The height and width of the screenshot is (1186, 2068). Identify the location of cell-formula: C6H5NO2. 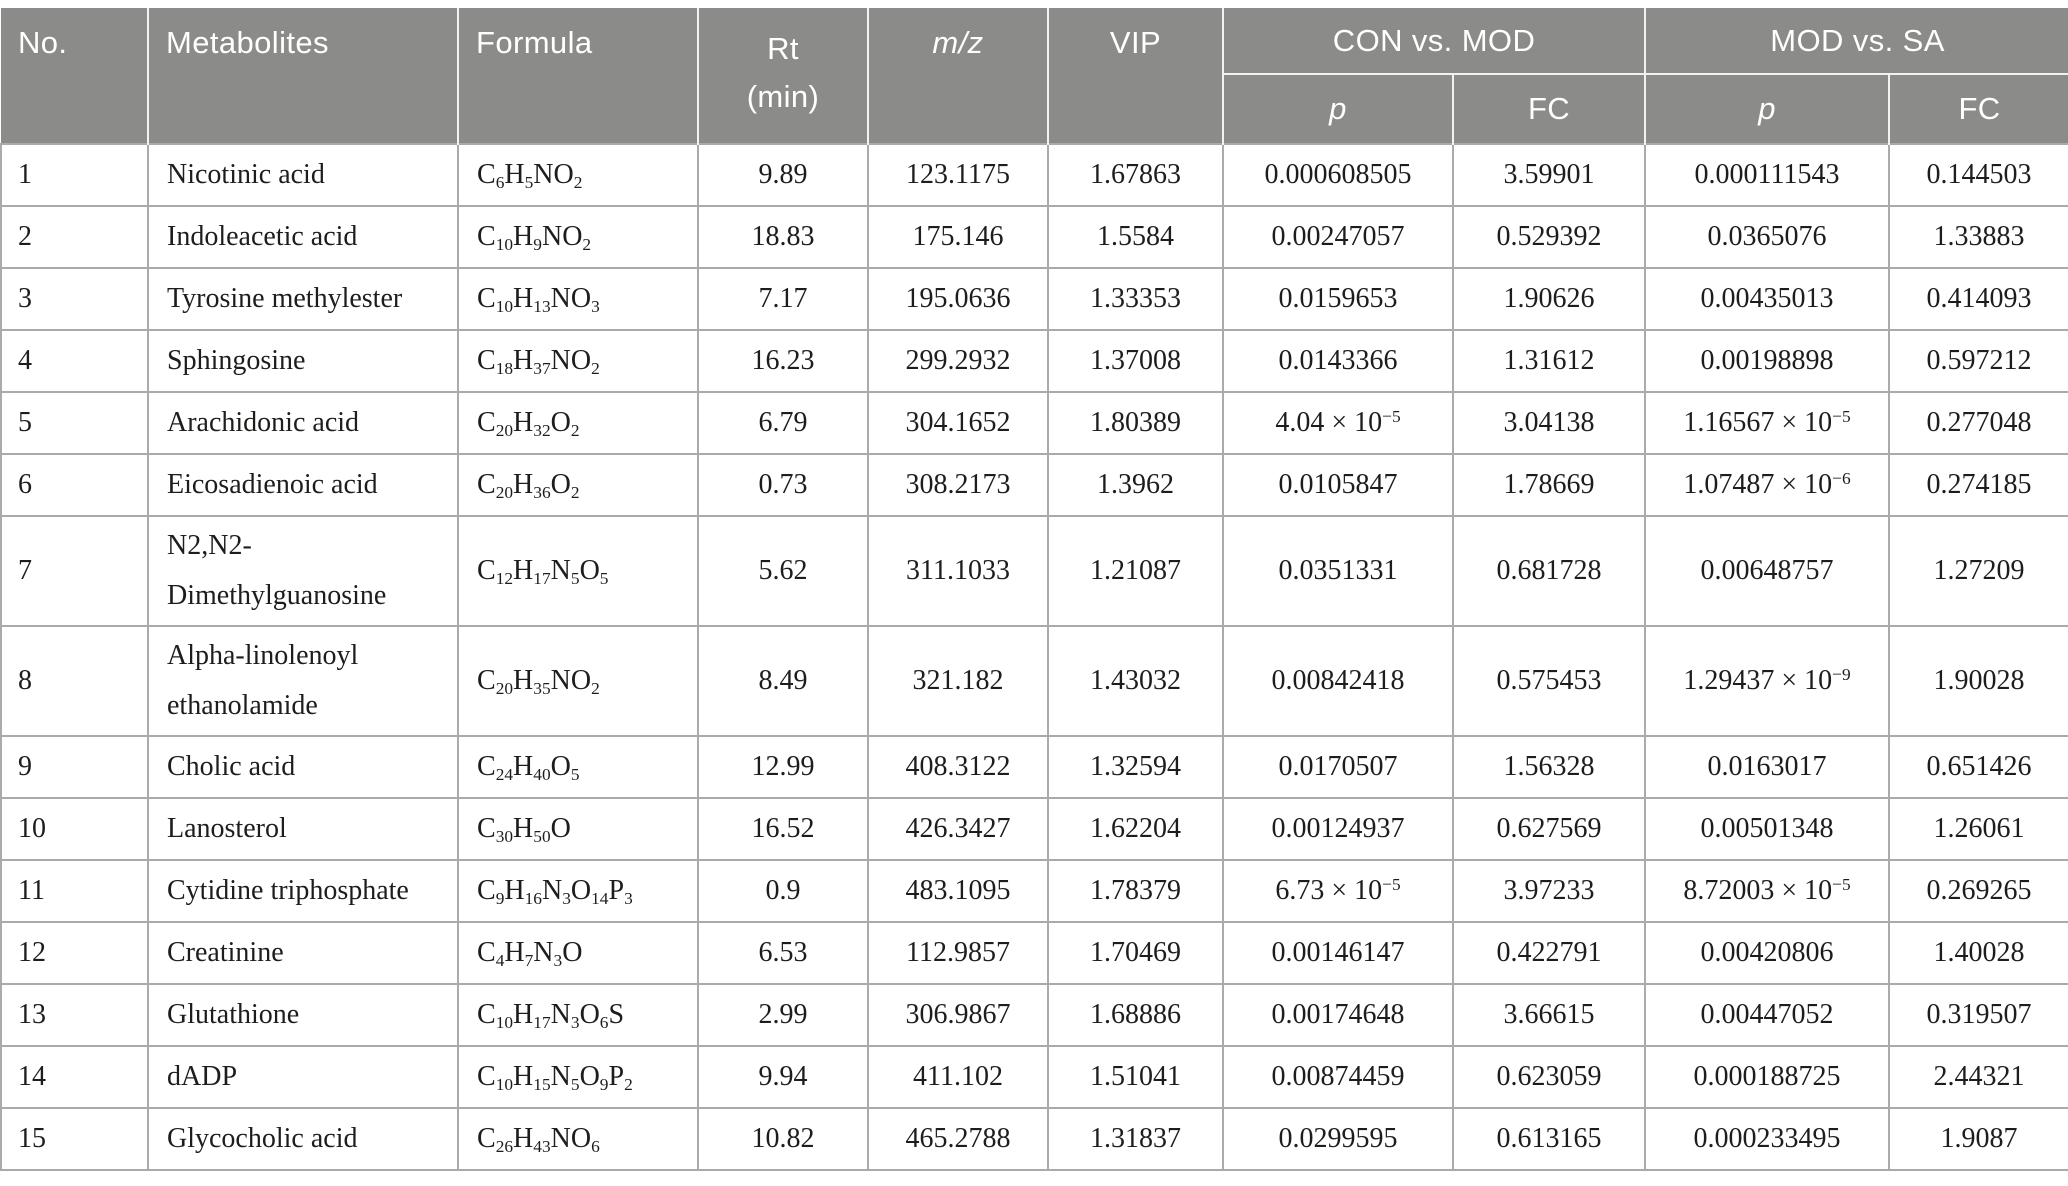
(578, 175).